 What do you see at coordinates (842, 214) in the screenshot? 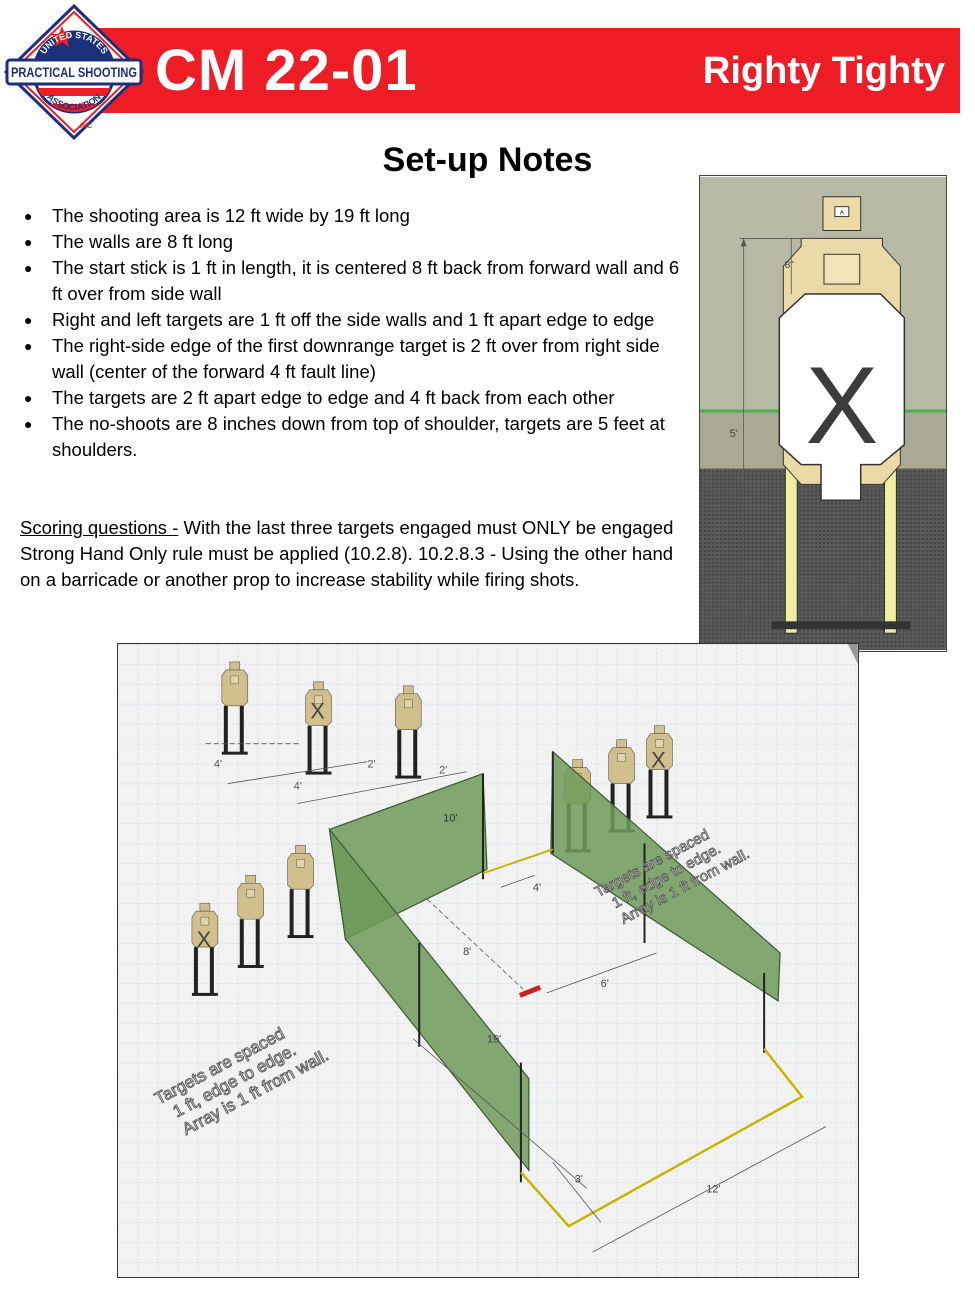
I see `small-mark: A` at bounding box center [842, 214].